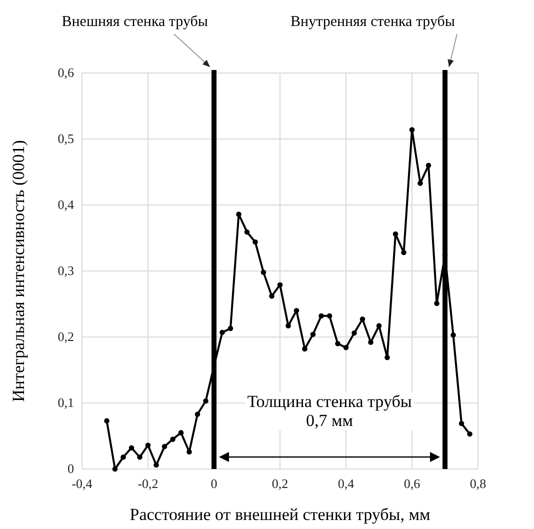 The image size is (534, 529). I want to click on y-tick-label: 0,1, so click(66, 402).